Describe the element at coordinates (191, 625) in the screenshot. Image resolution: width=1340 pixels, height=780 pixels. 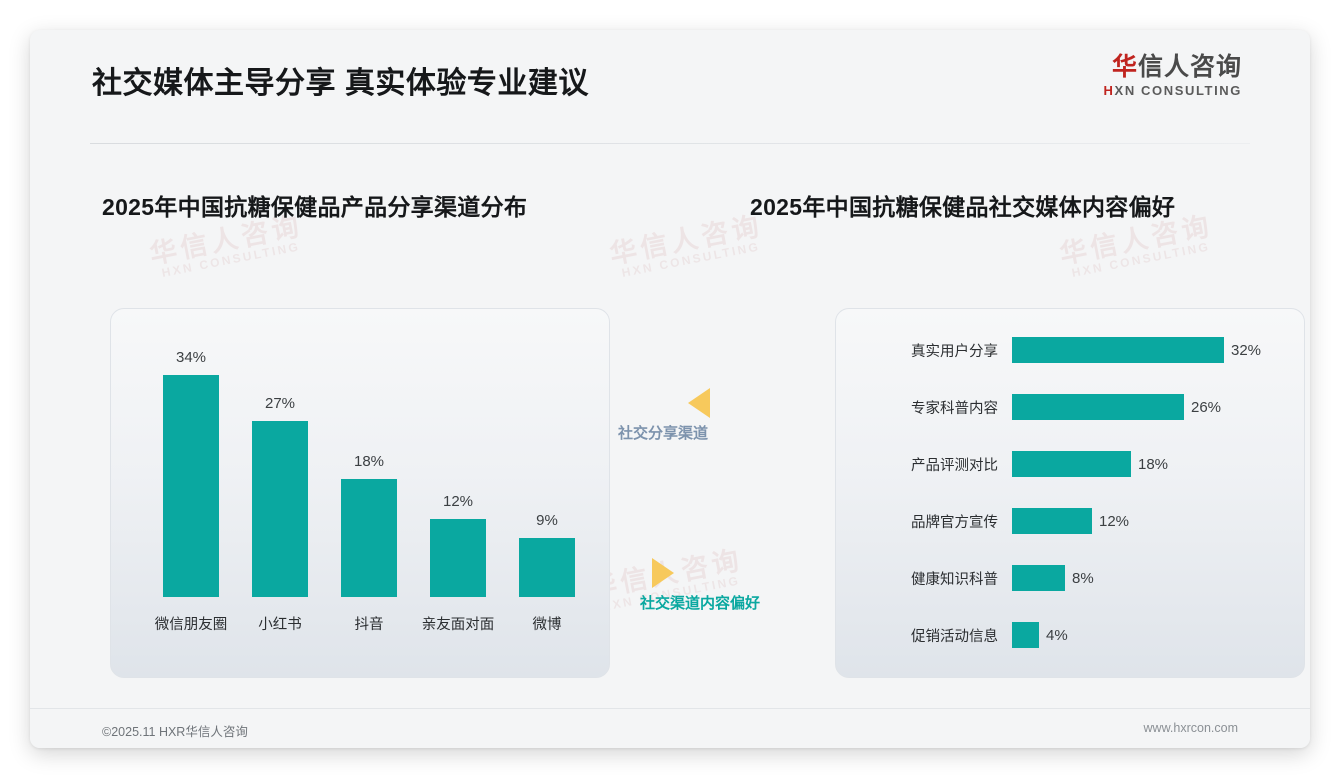
I see `bar-category-label: 微信朋友圈` at that location.